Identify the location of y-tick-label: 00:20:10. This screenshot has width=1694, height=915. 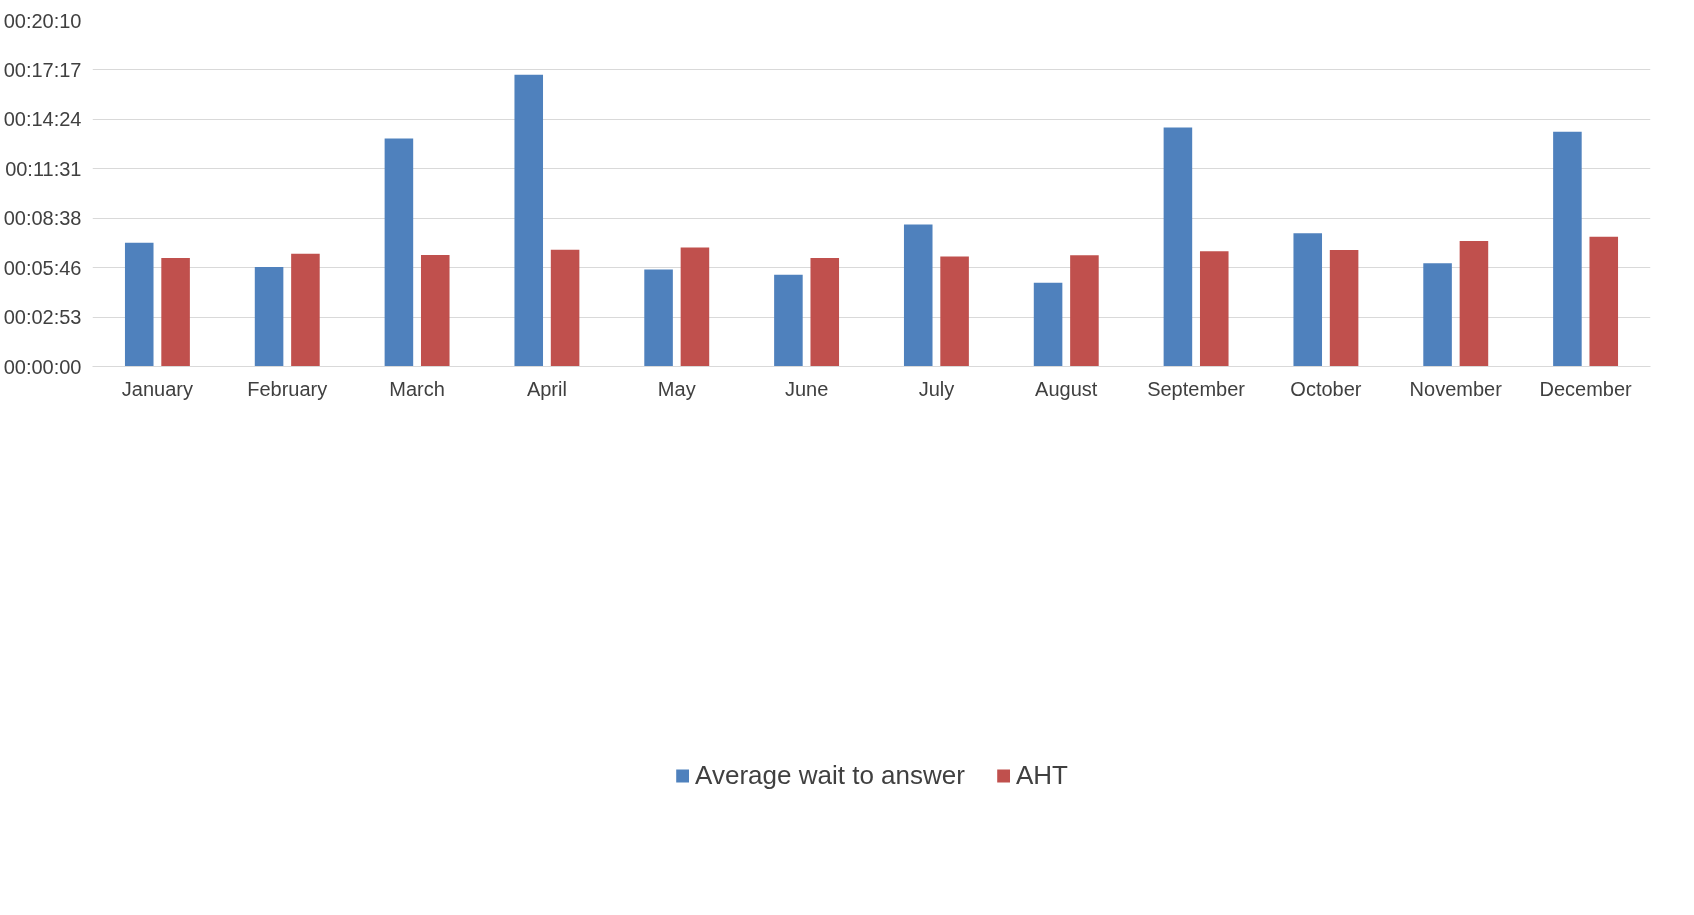
(42, 20).